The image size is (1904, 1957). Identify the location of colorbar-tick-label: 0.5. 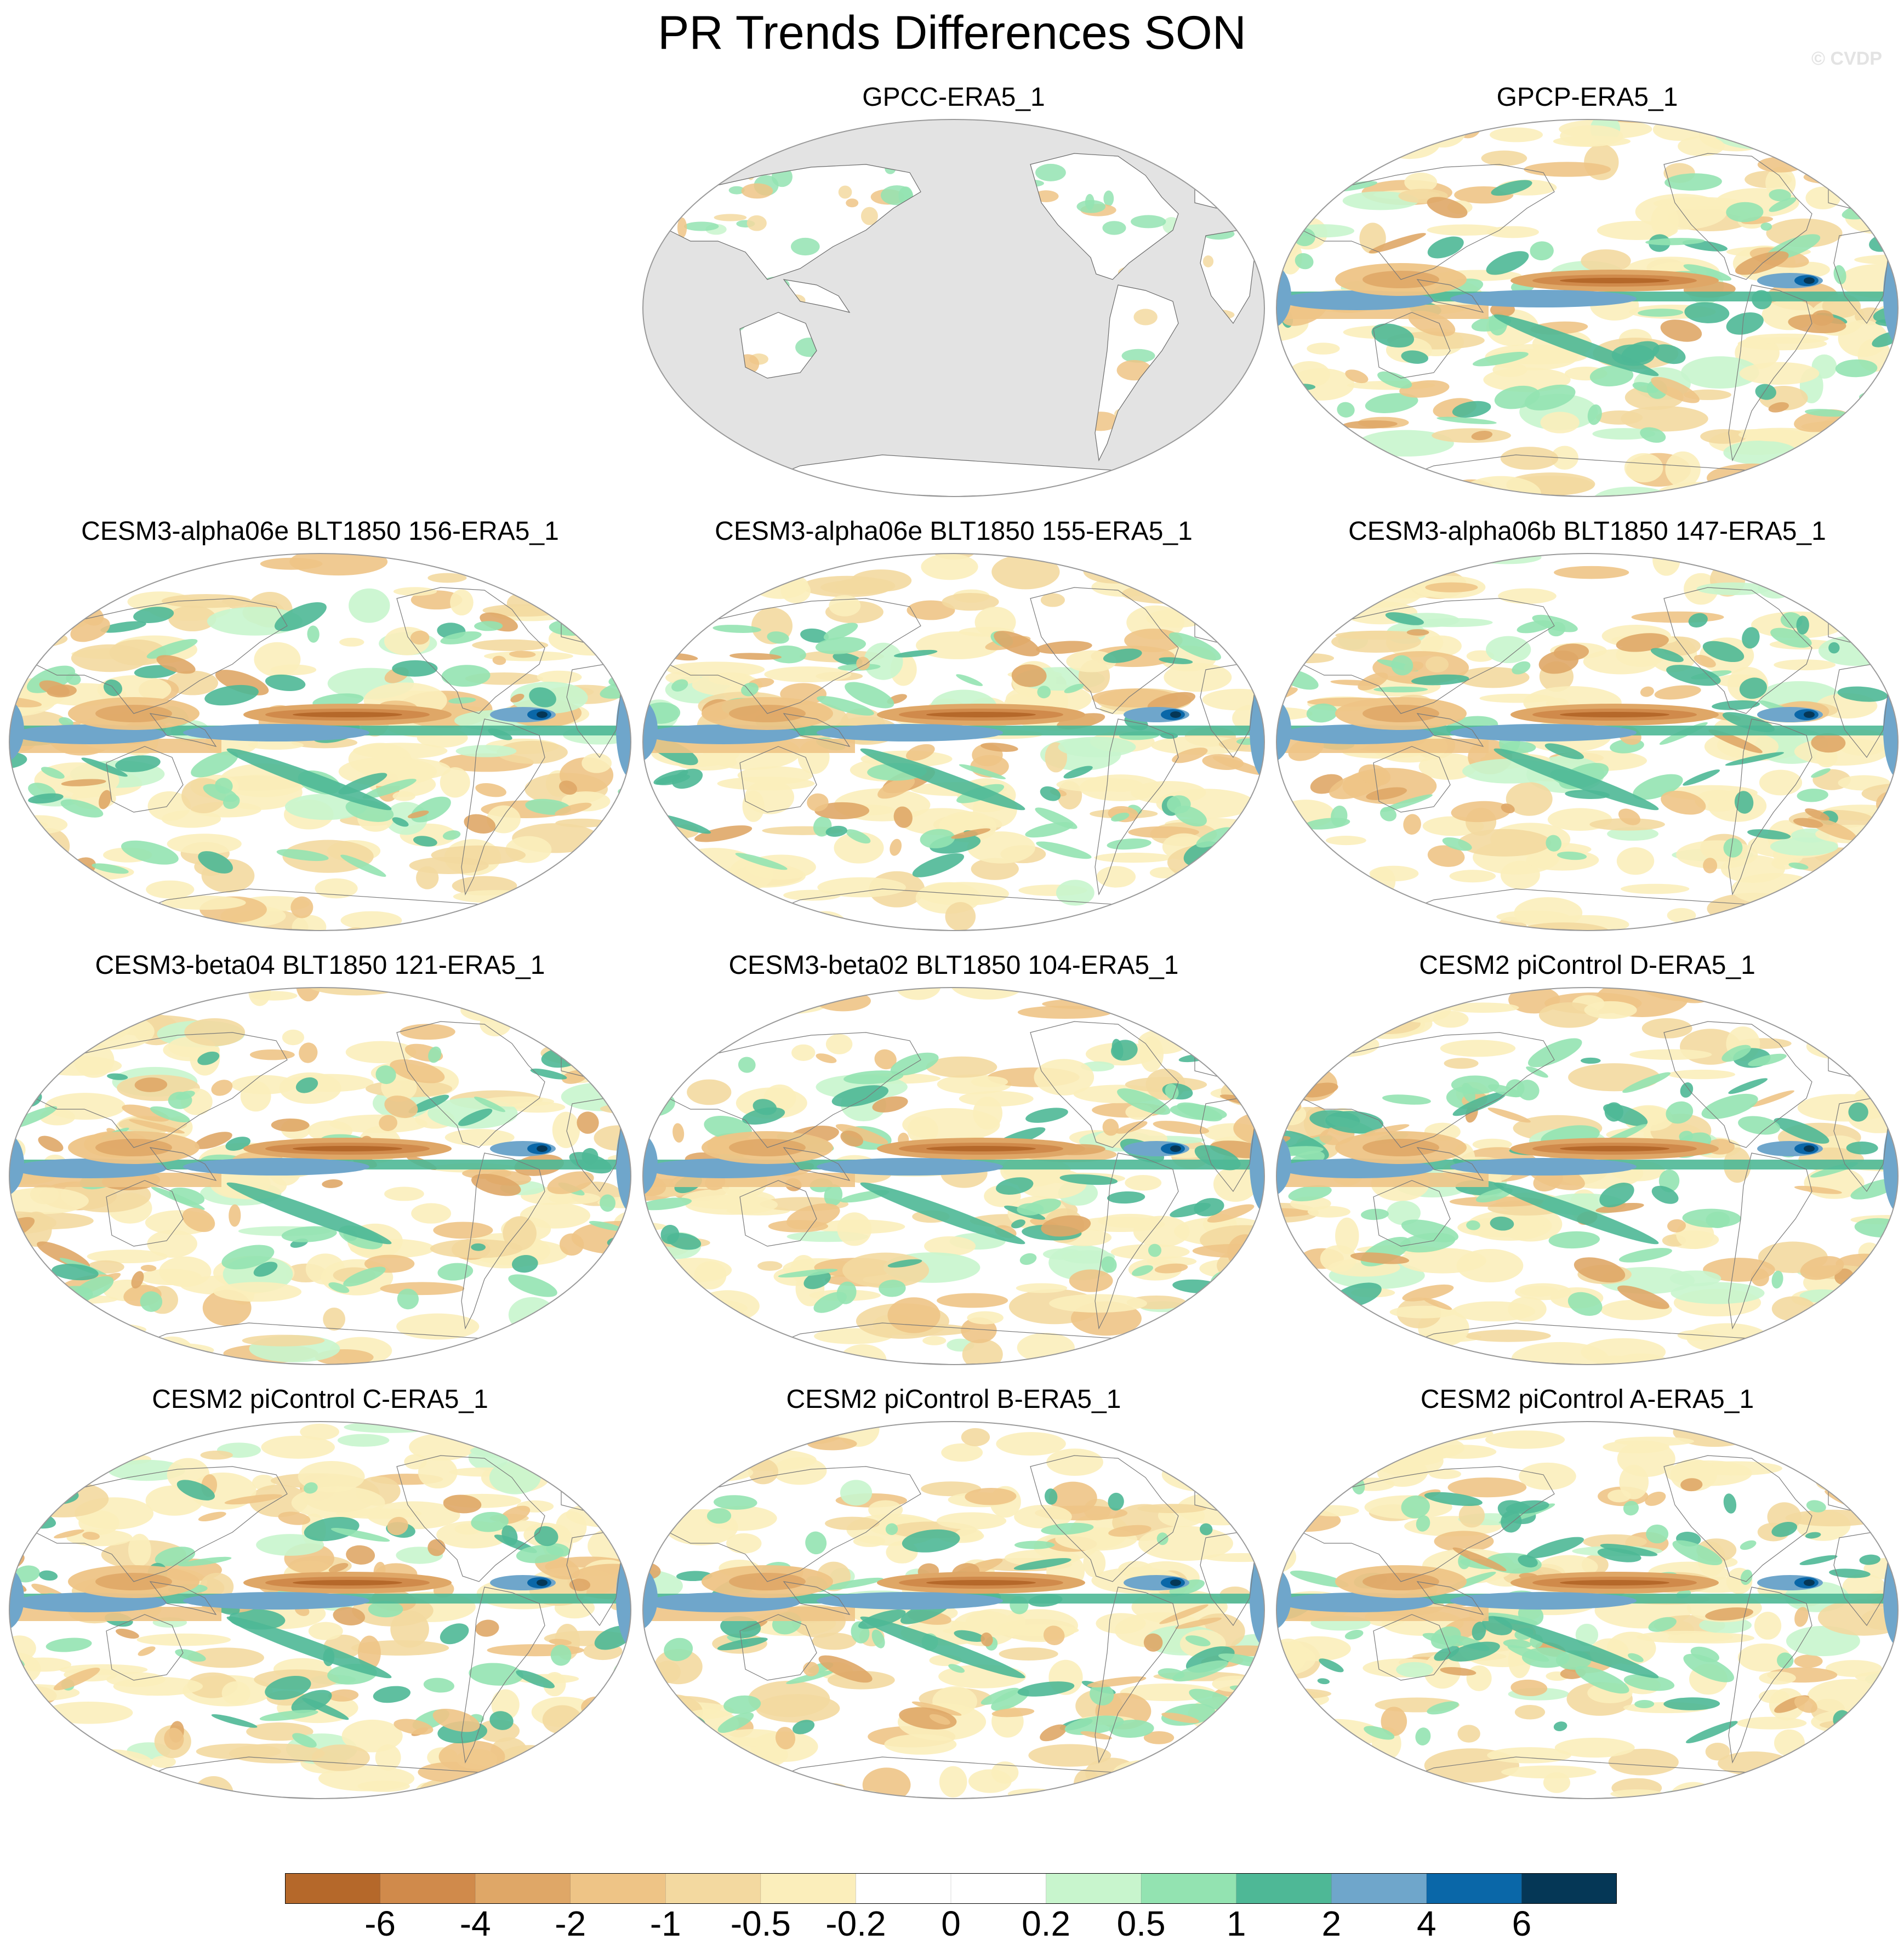
(1141, 1924).